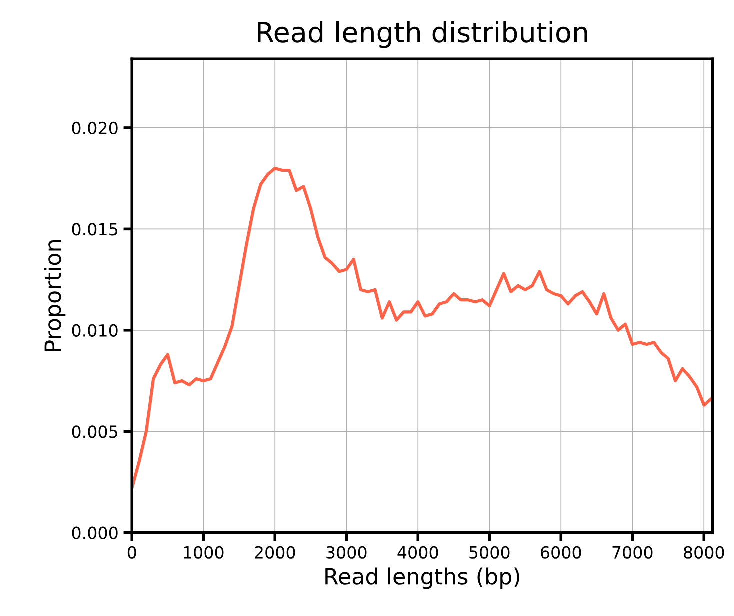 This screenshot has height=616, width=734. What do you see at coordinates (95, 128) in the screenshot?
I see `y-tick-label: 0.020` at bounding box center [95, 128].